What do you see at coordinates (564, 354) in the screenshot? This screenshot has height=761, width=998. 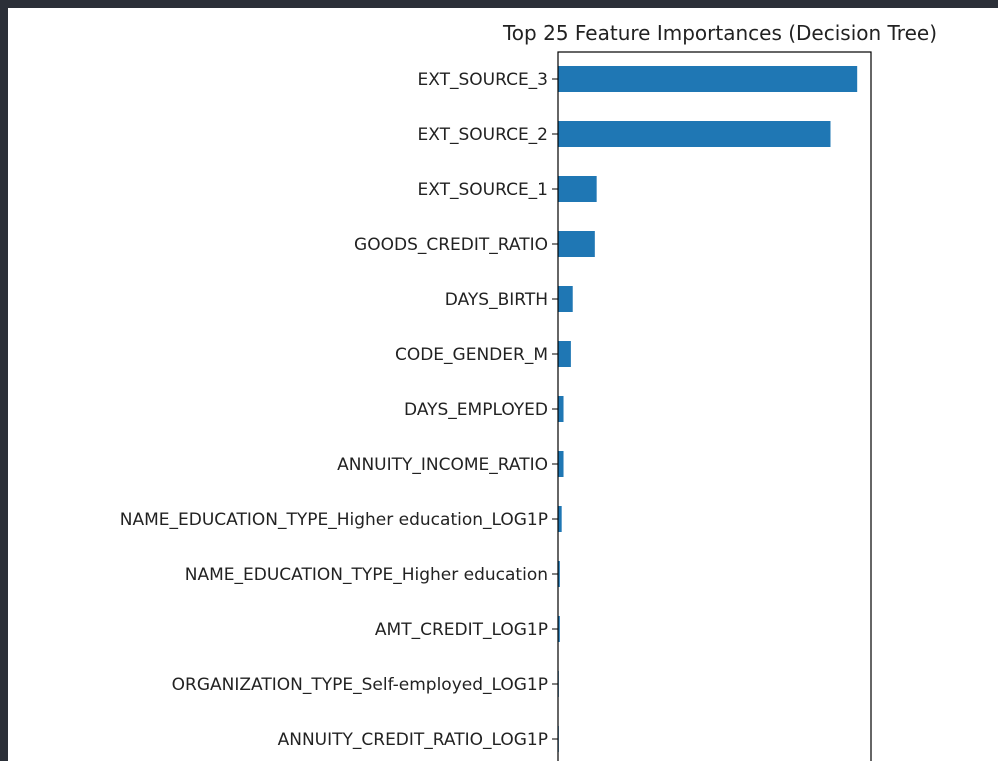 I see `bar-code-gender-m` at bounding box center [564, 354].